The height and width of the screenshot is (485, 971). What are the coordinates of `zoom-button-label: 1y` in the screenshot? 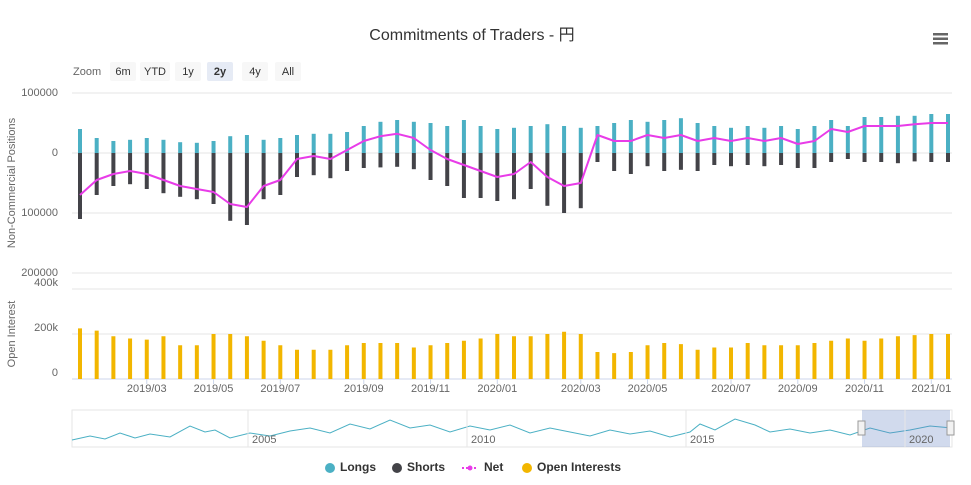 It's located at (188, 72).